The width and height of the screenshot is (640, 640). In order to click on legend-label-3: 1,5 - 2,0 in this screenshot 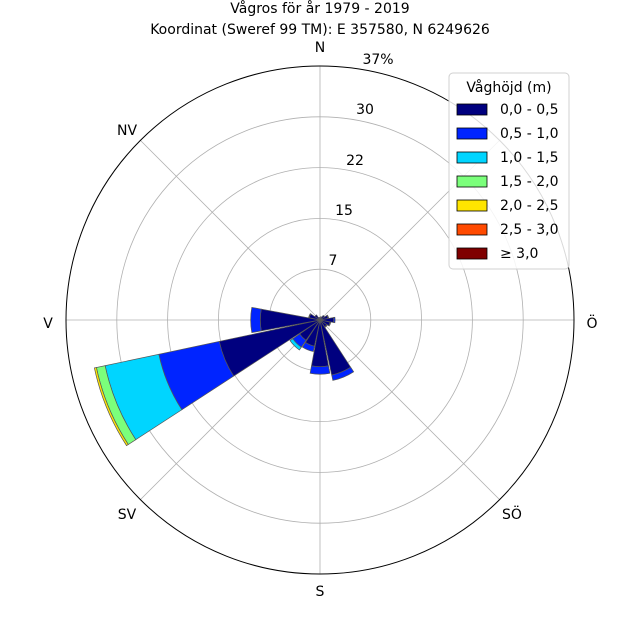, I will do `click(529, 182)`.